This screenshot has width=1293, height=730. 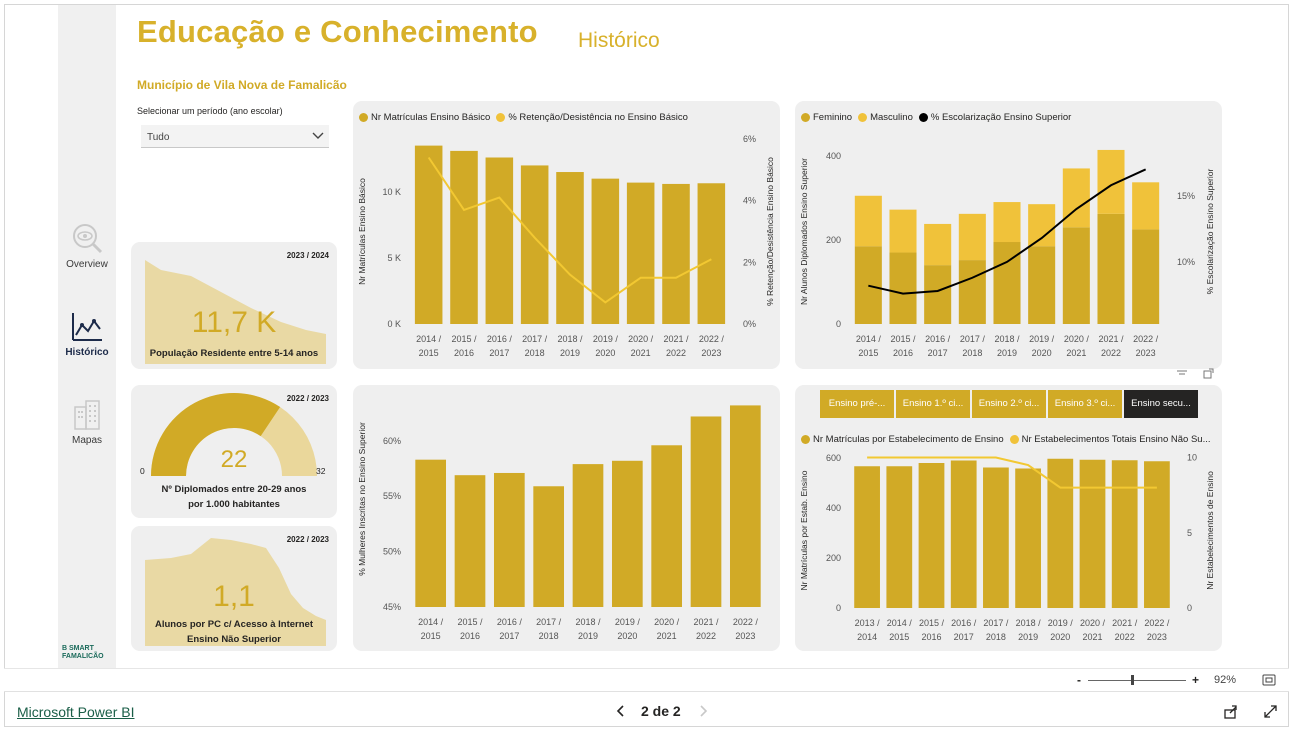 I want to click on y-axis-title: Nr Alunos Diplomados Ensino Superior, so click(x=804, y=231).